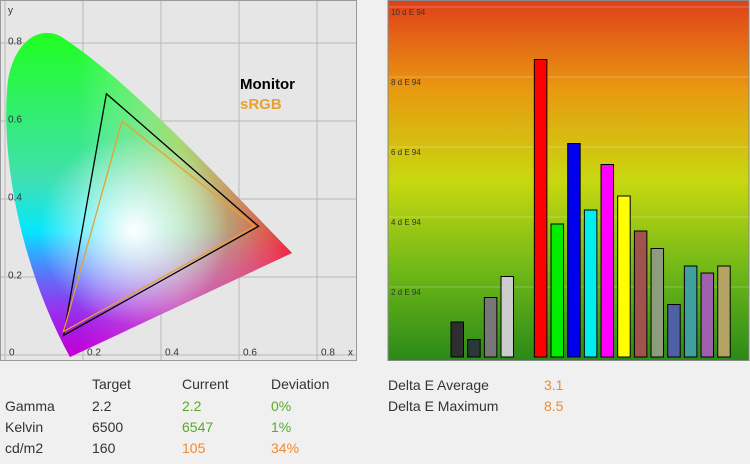 Image resolution: width=750 pixels, height=464 pixels. I want to click on column-header: Current, so click(205, 384).